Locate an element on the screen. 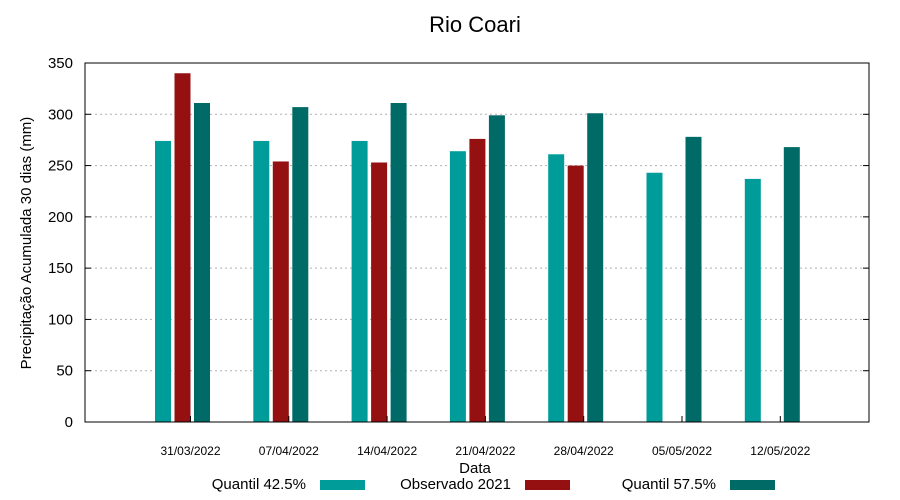 This screenshot has width=900, height=500. legend-label: Quantil 57.5% is located at coordinates (669, 484).